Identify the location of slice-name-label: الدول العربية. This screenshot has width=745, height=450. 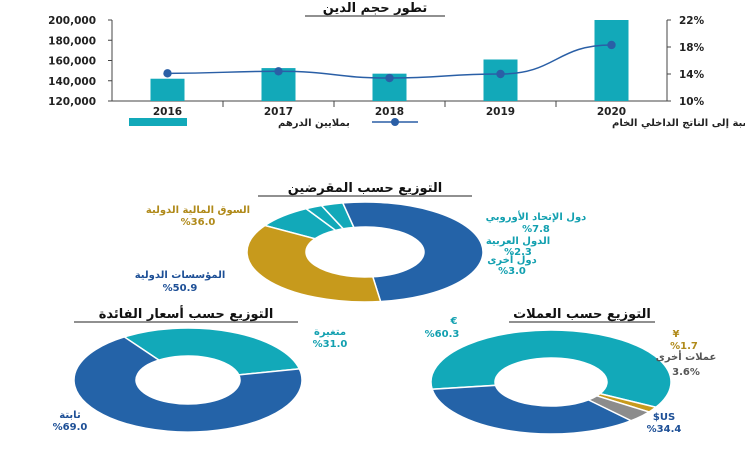
(518, 241).